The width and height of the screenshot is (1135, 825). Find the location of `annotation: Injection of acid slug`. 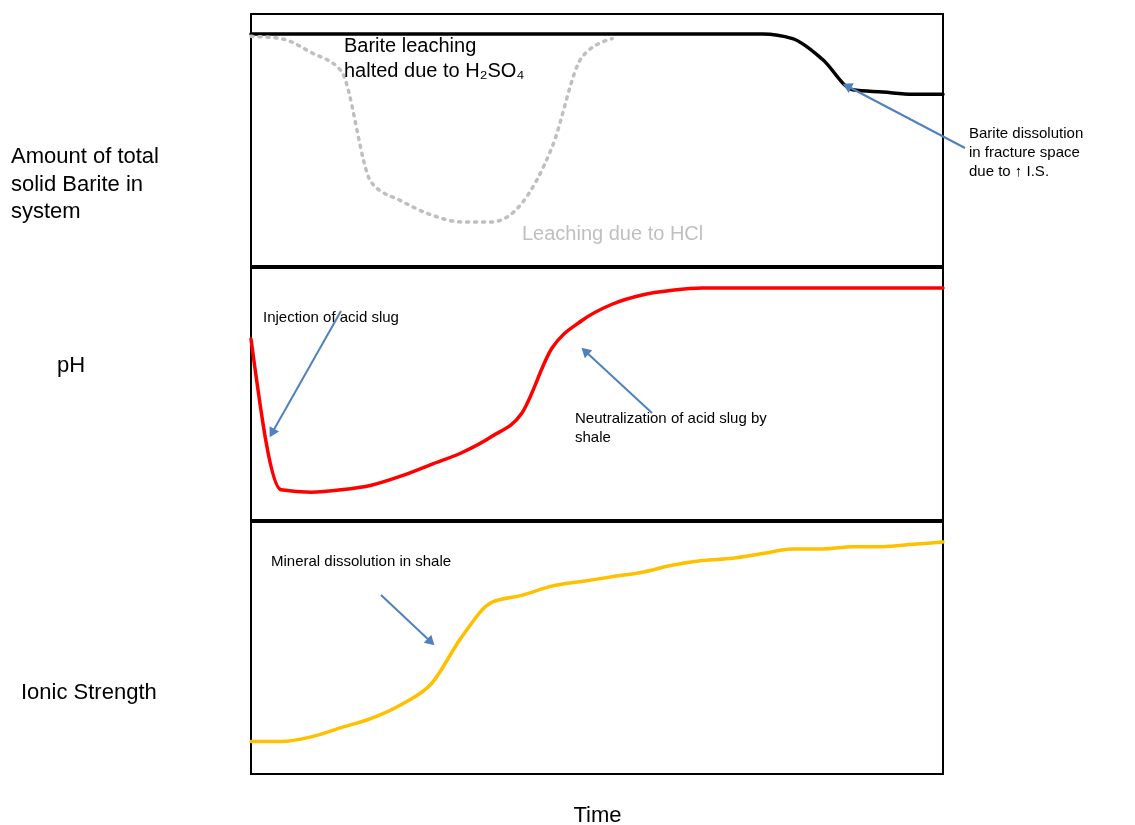

annotation: Injection of acid slug is located at coordinates (331, 316).